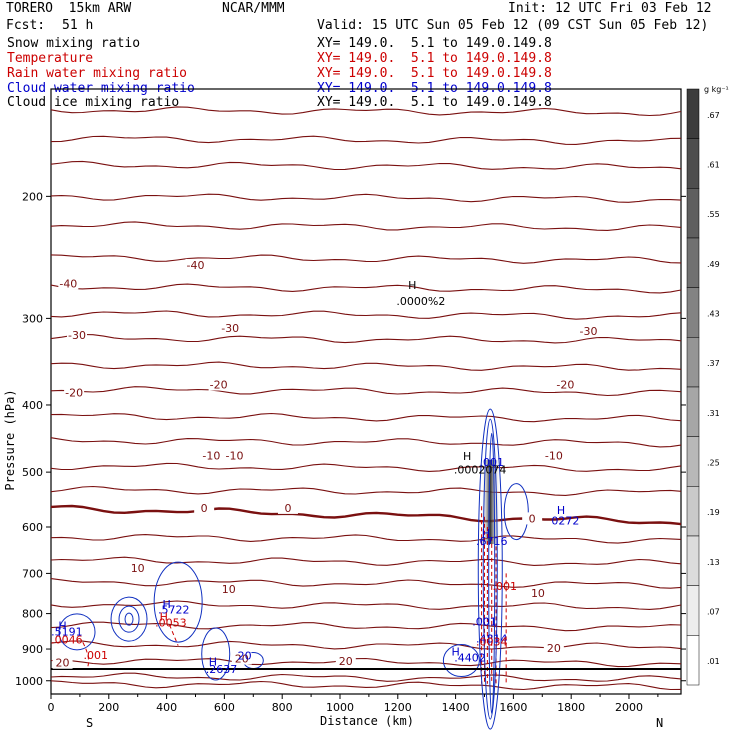  What do you see at coordinates (10, 439) in the screenshot?
I see `y-axis-title: Pressure (hPa)` at bounding box center [10, 439].